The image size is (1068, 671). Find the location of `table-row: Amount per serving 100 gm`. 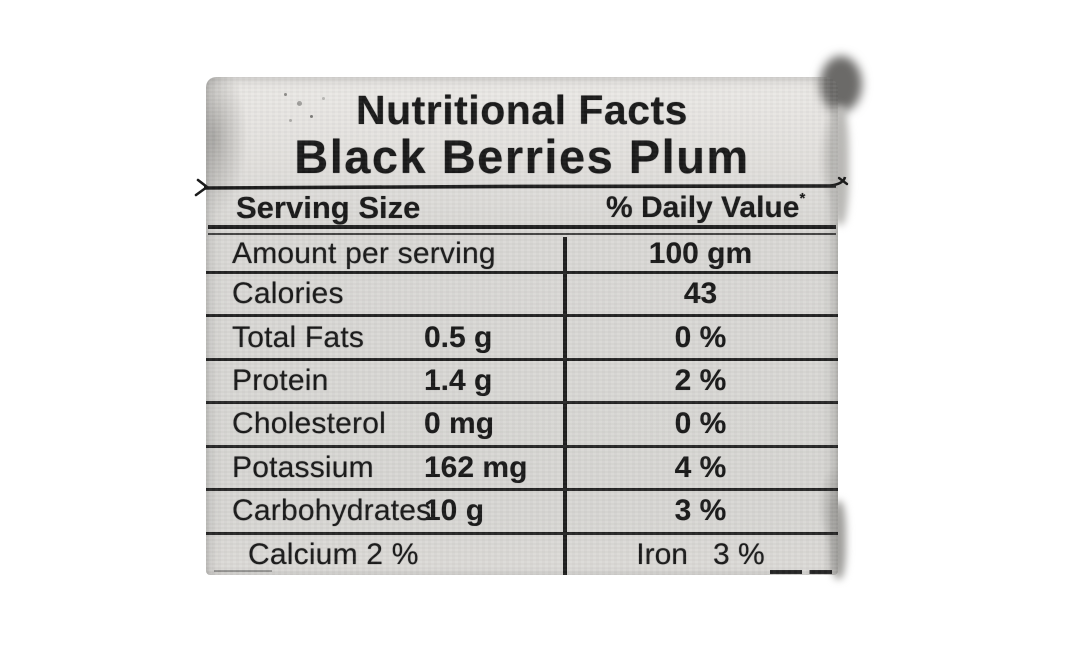

table-row: Amount per serving 100 gm is located at coordinates (522, 255).